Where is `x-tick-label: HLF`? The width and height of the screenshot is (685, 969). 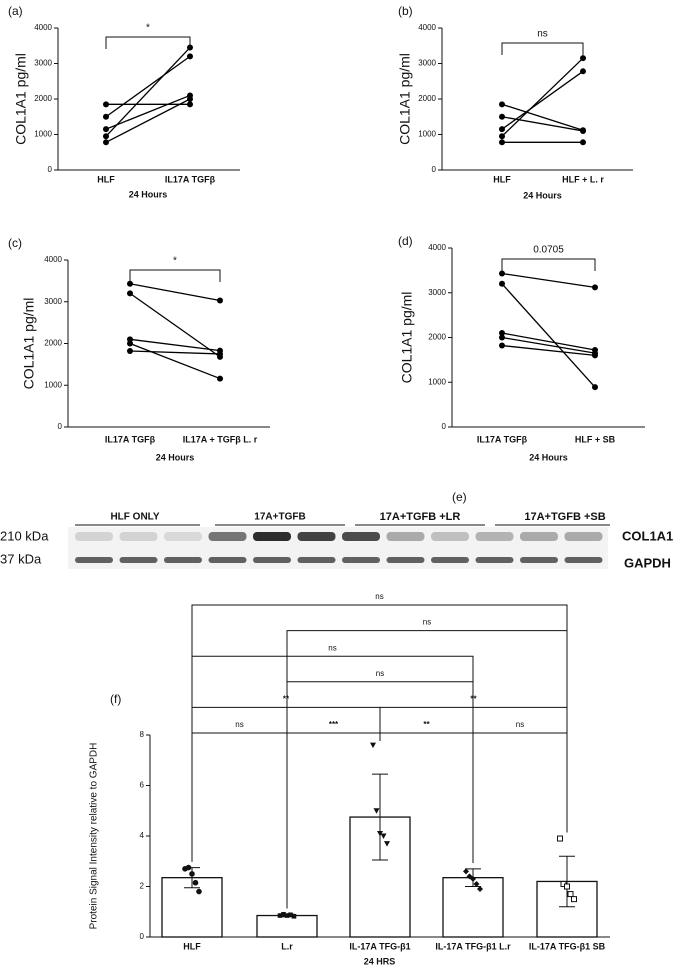 x-tick-label: HLF is located at coordinates (502, 179).